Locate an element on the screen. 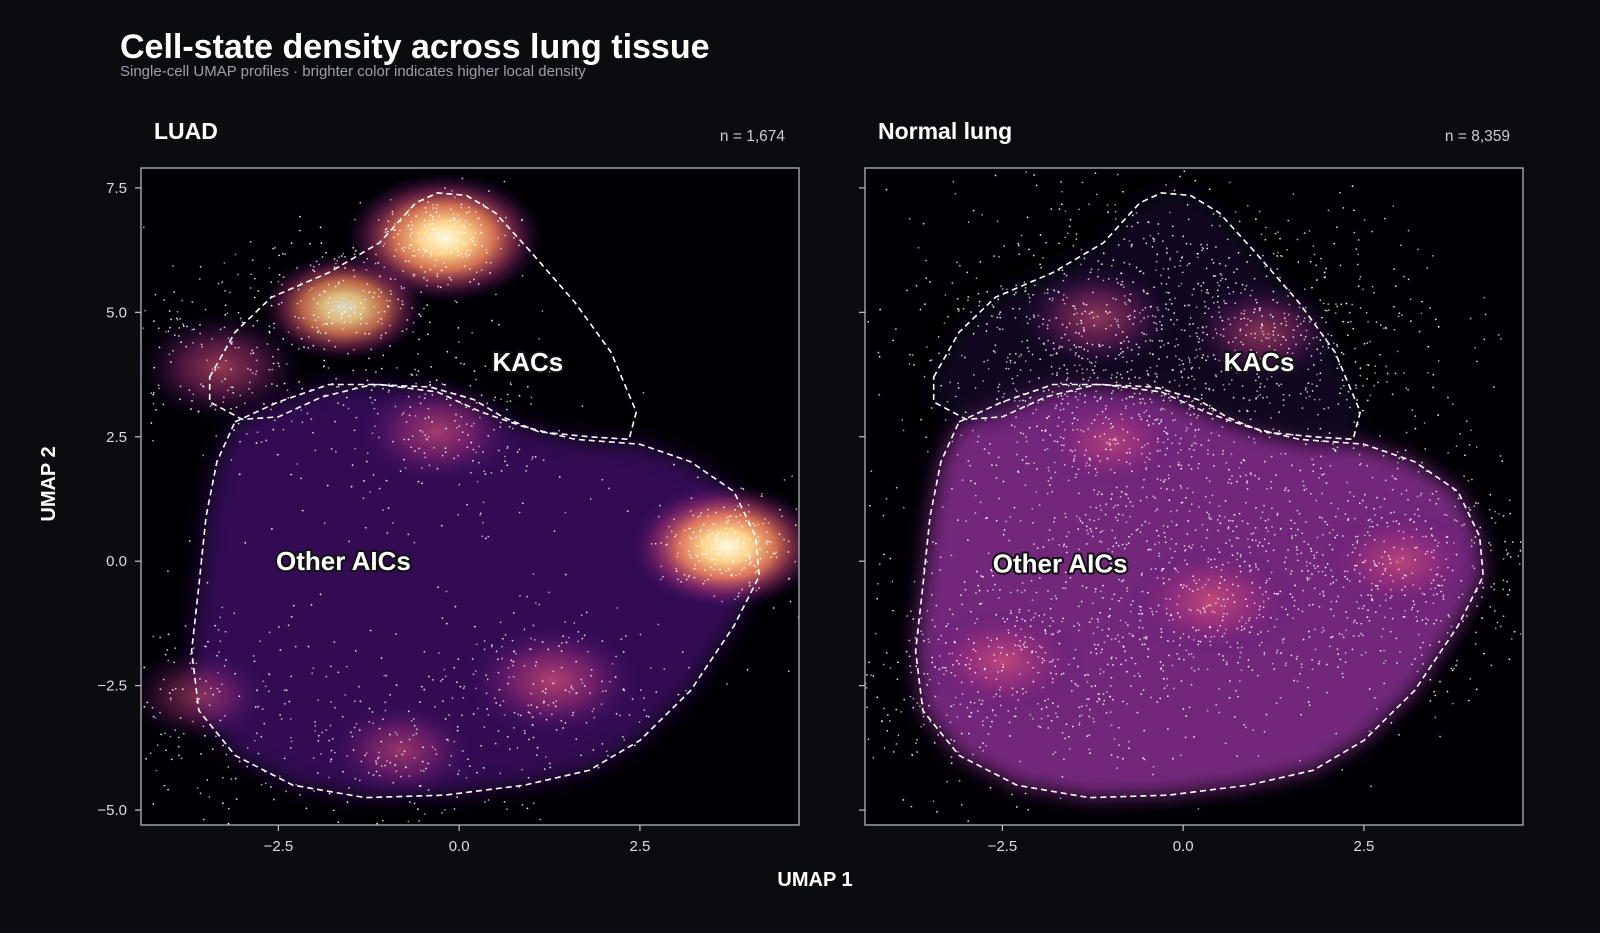 The image size is (1600, 933). y-axis-label: UMAP 2 is located at coordinates (49, 483).